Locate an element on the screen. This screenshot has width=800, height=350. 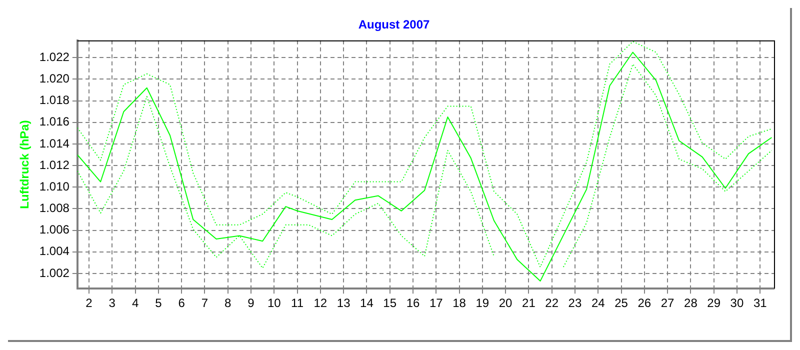
x-tick-label: 27 is located at coordinates (667, 303).